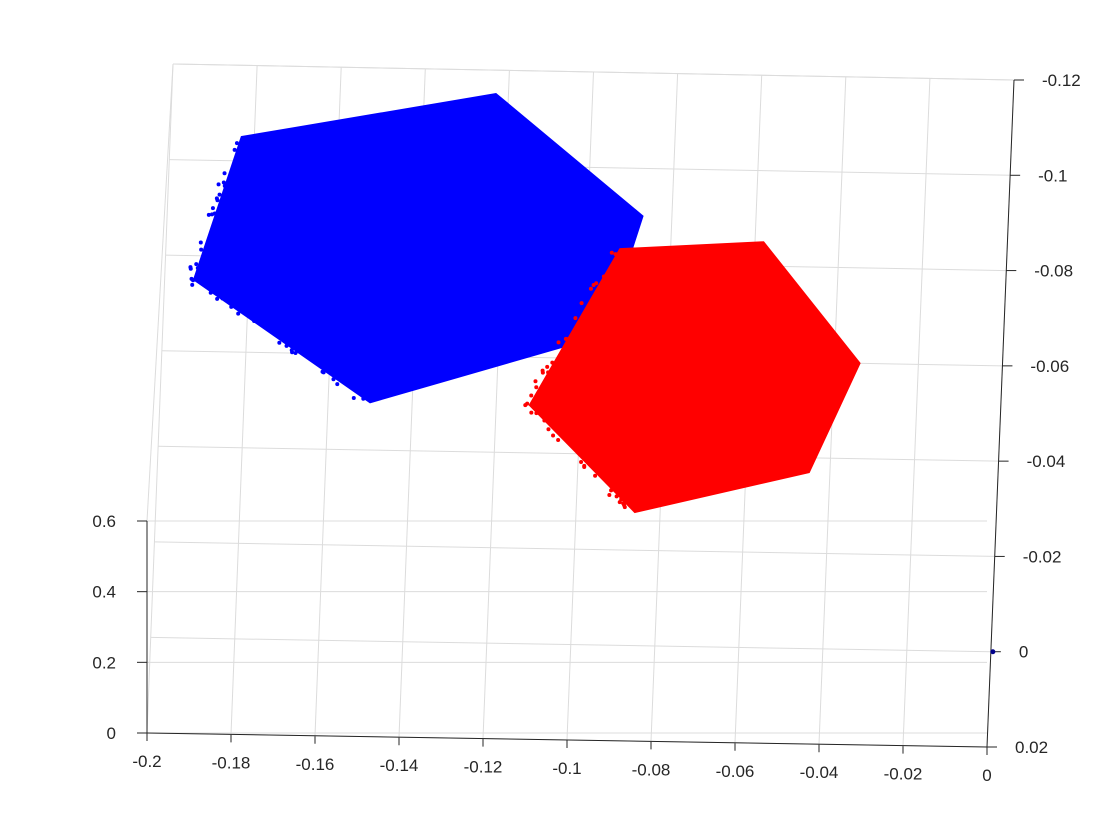 The image size is (1120, 840). Describe the element at coordinates (1000, 413) in the screenshot. I see `y-axis-line` at that location.